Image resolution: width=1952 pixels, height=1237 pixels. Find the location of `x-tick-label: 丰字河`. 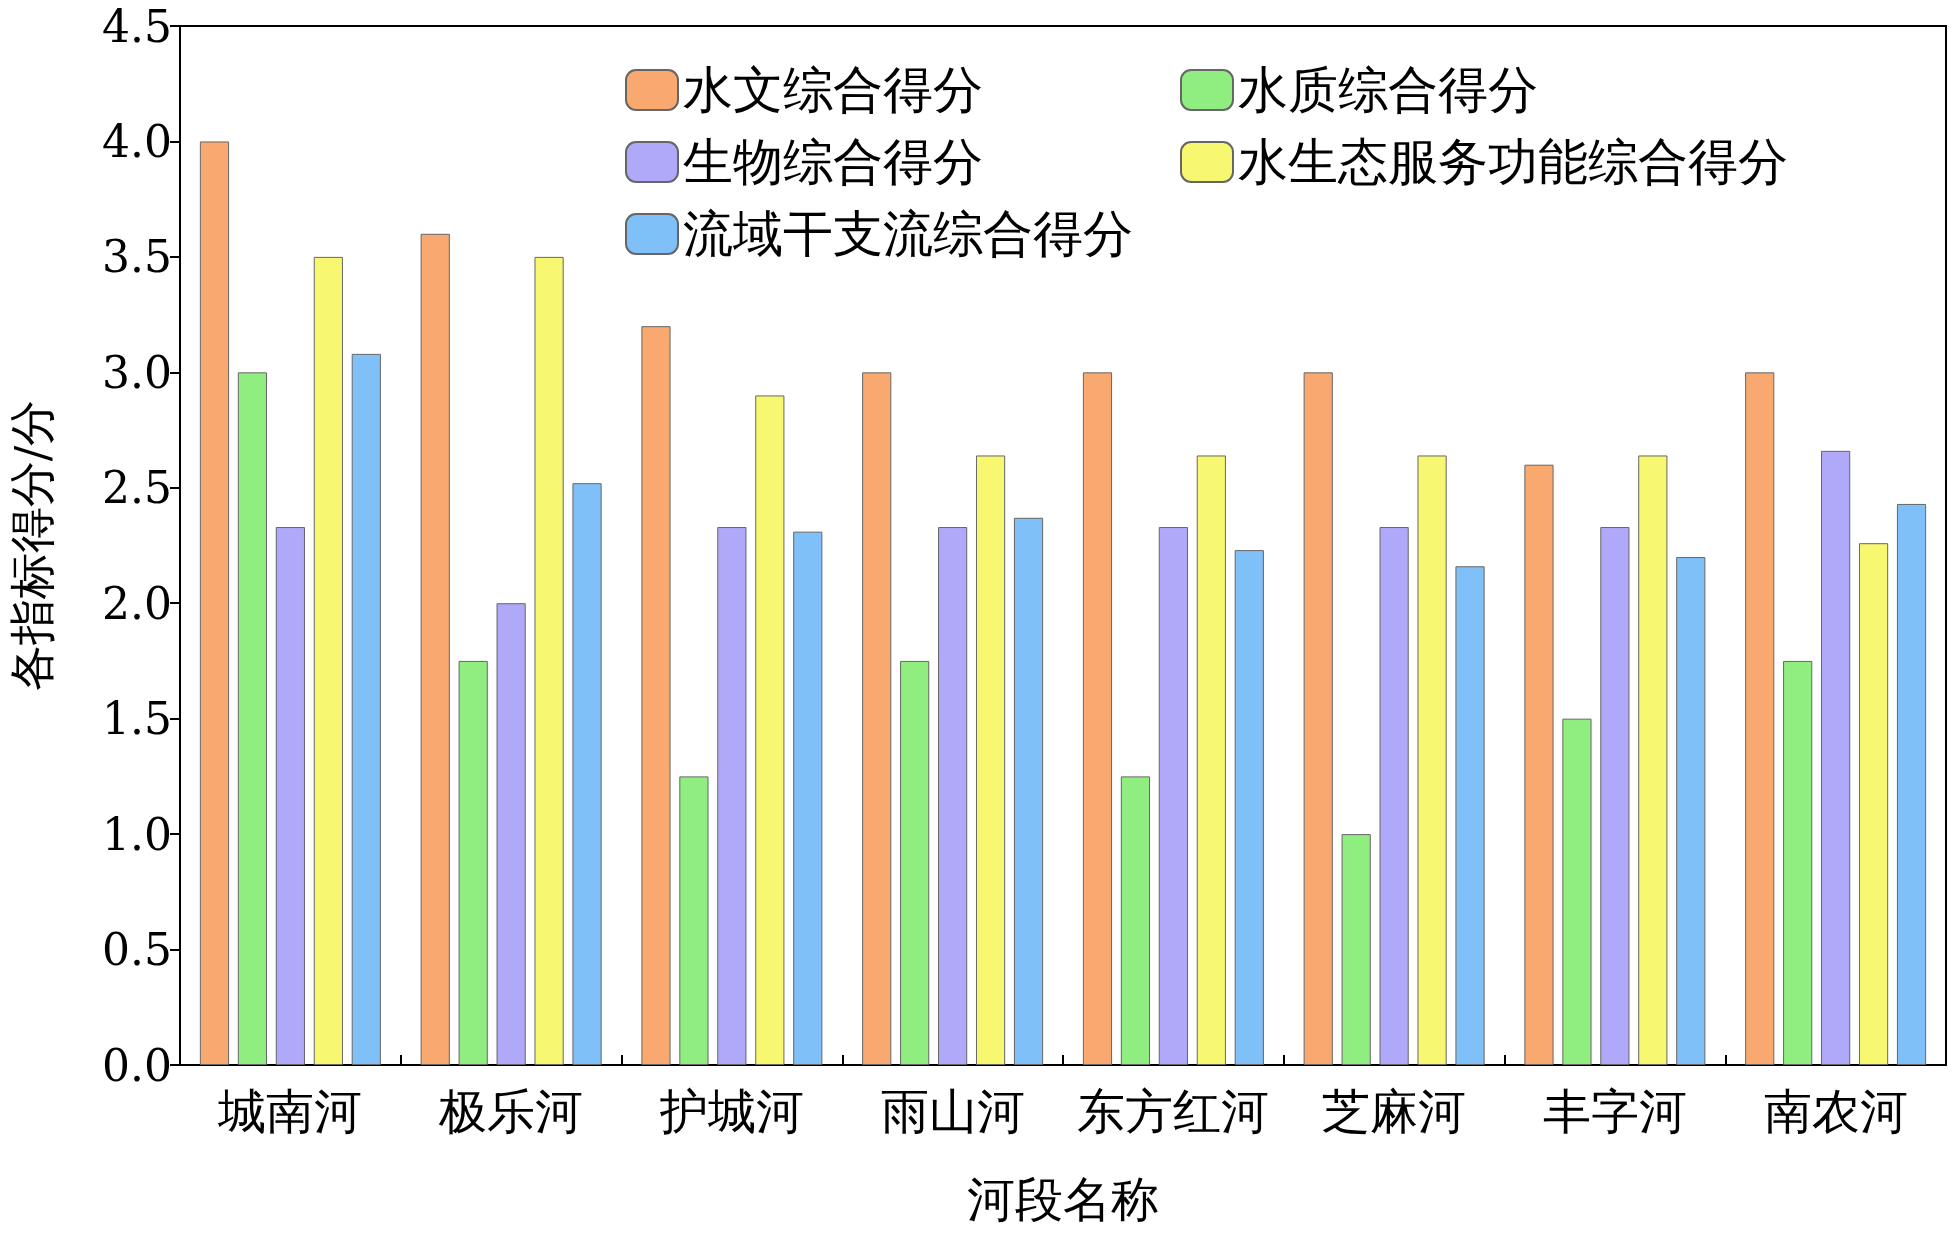

x-tick-label: 丰字河 is located at coordinates (1614, 1111).